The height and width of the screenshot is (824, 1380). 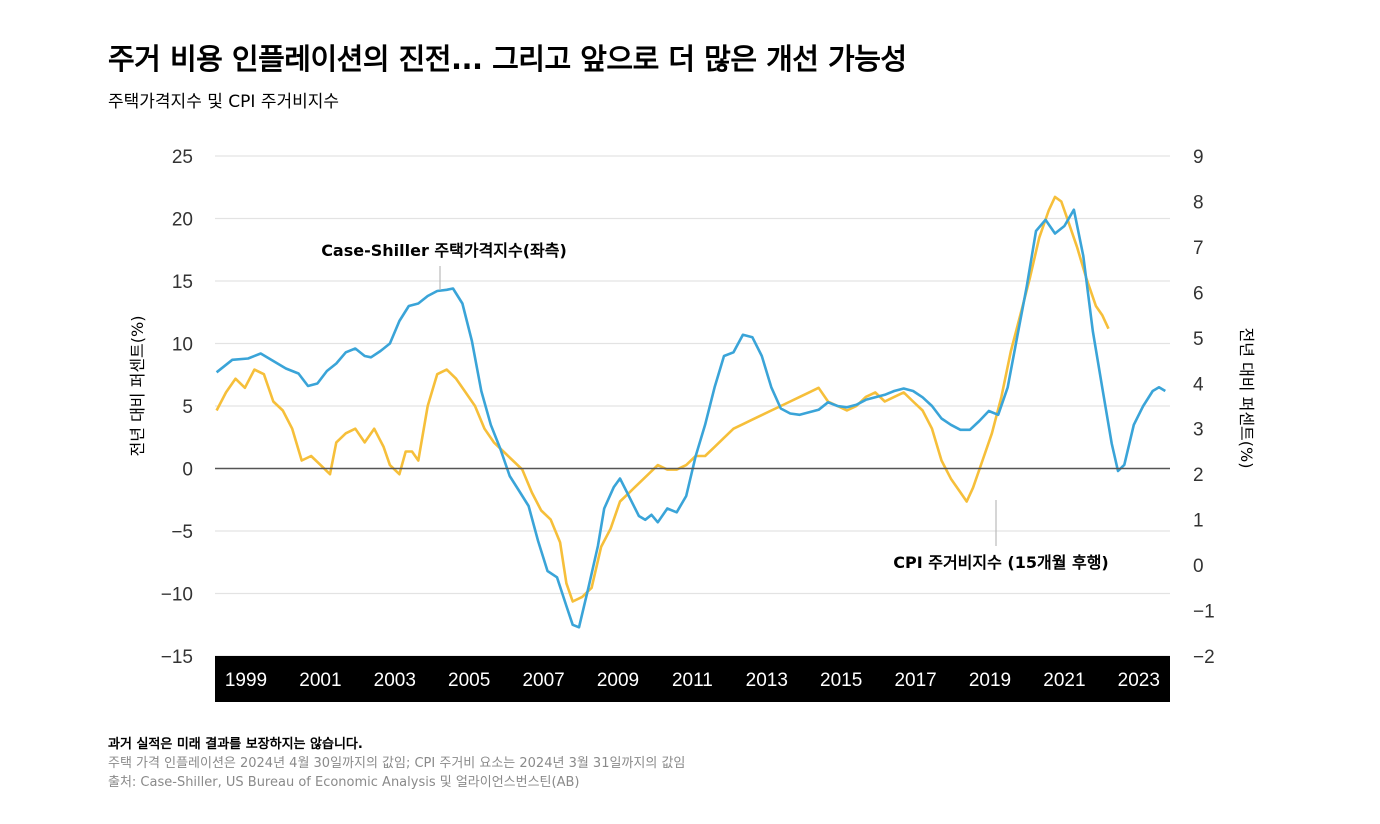 I want to click on right-tick-label: 2, so click(x=1198, y=475).